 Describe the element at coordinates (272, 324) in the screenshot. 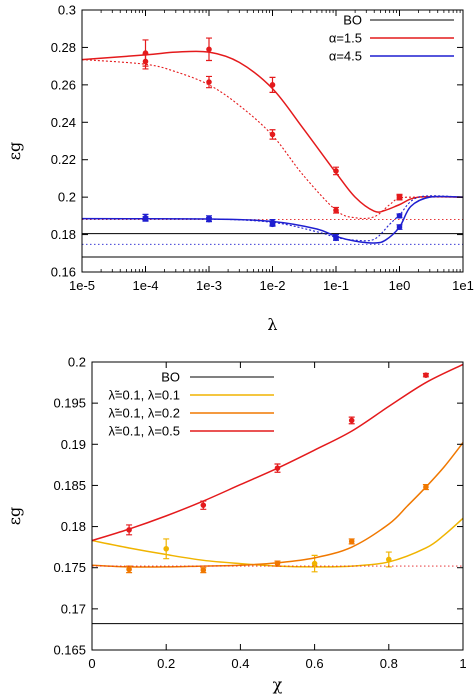

I see `x-axis-label: λ` at that location.